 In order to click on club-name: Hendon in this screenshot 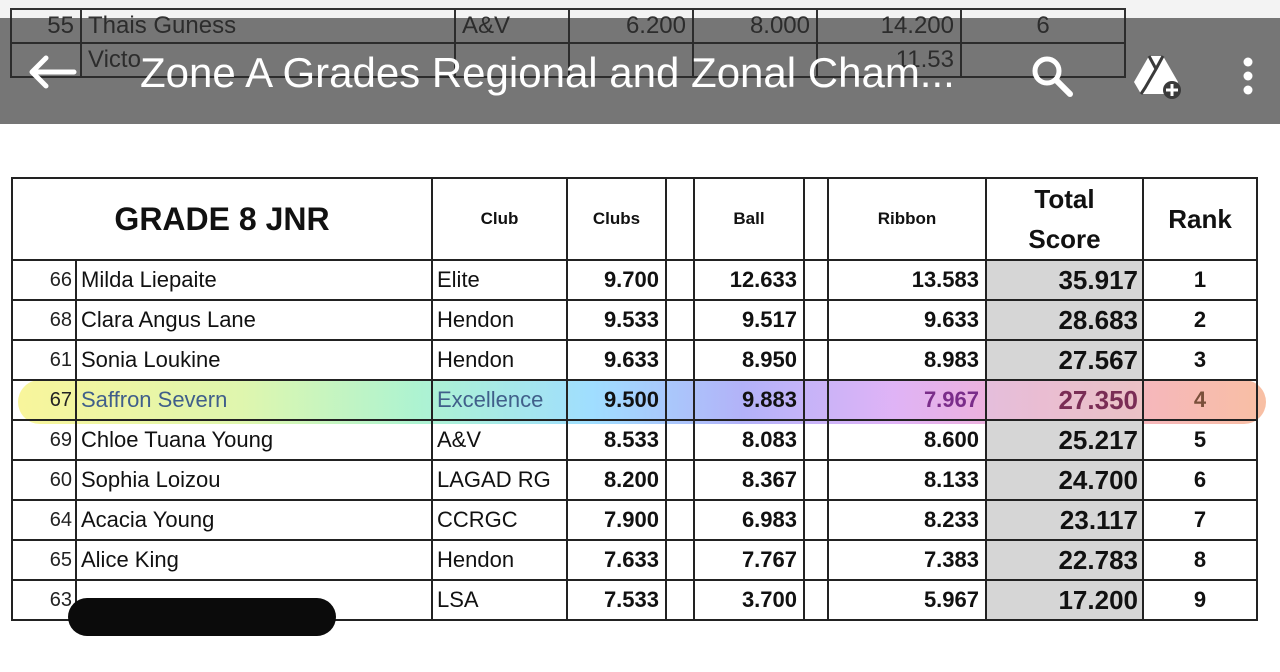, I will do `click(499, 320)`.